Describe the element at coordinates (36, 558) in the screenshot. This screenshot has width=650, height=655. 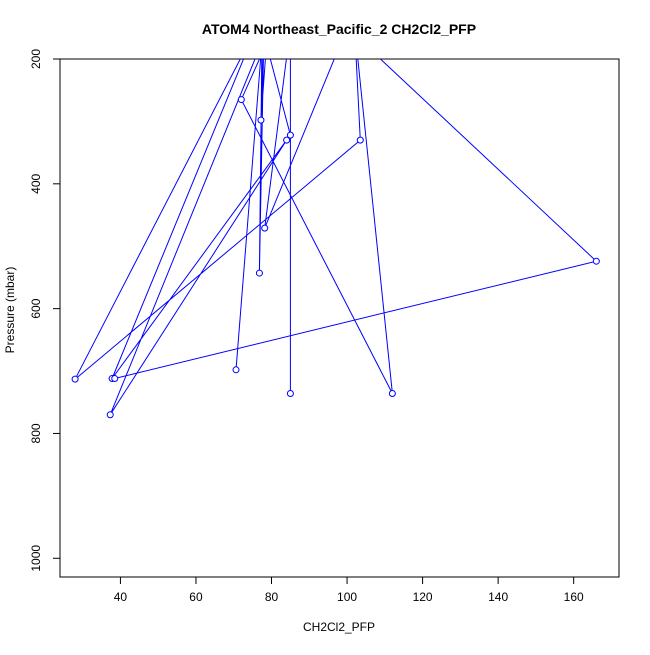
I see `y-tick-label: 1000` at that location.